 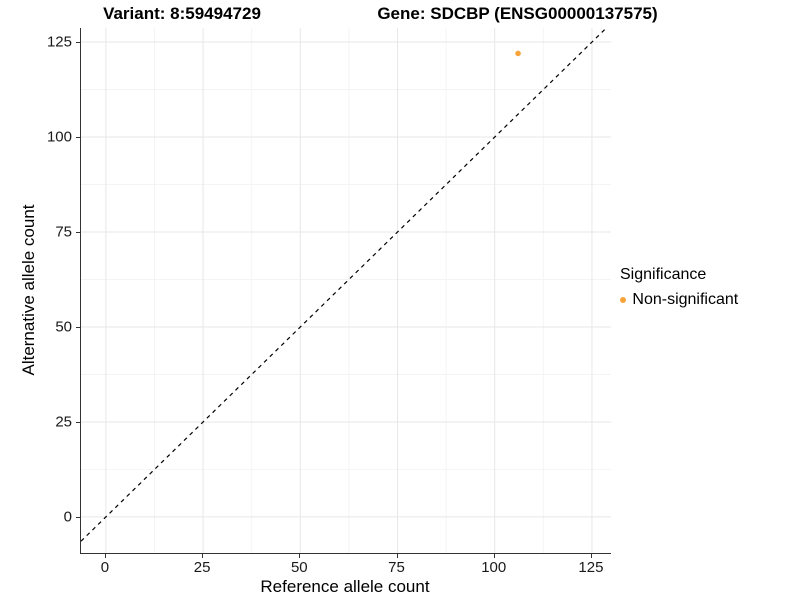 I want to click on legend: Significance Non-significant, so click(x=679, y=287).